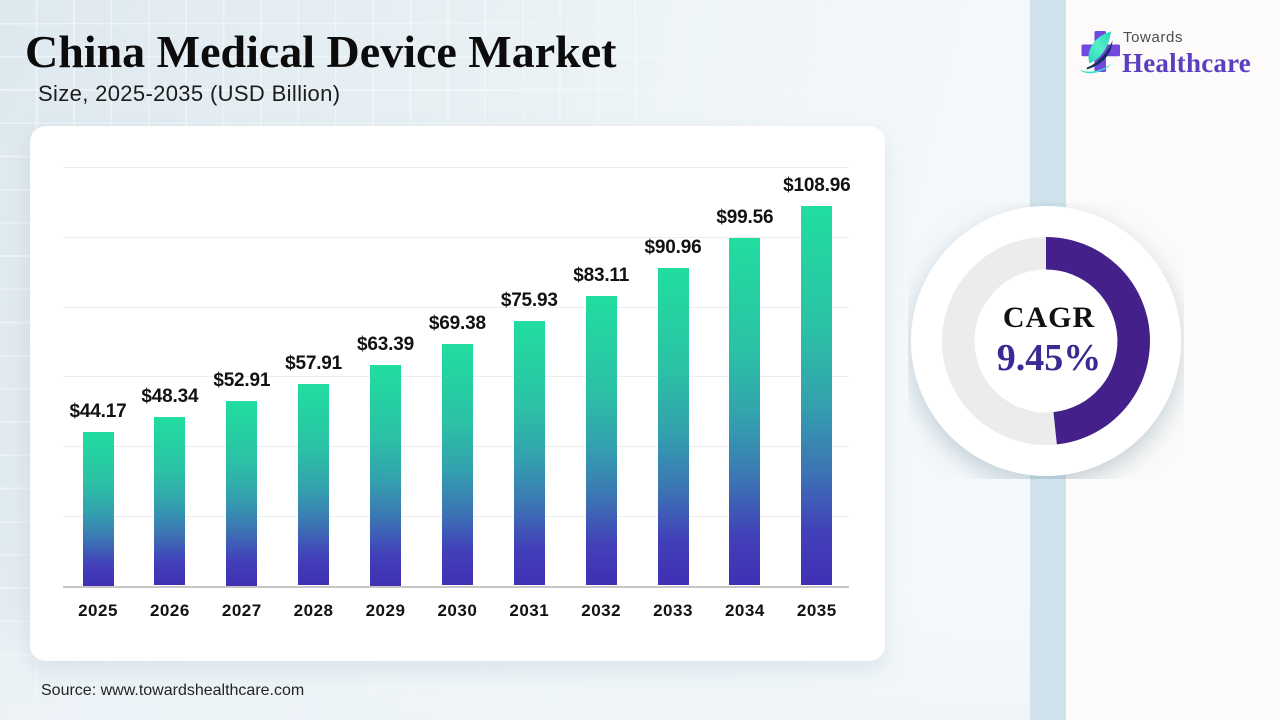 This screenshot has width=1280, height=720. What do you see at coordinates (1186, 63) in the screenshot?
I see `svg-text: Healthcare` at bounding box center [1186, 63].